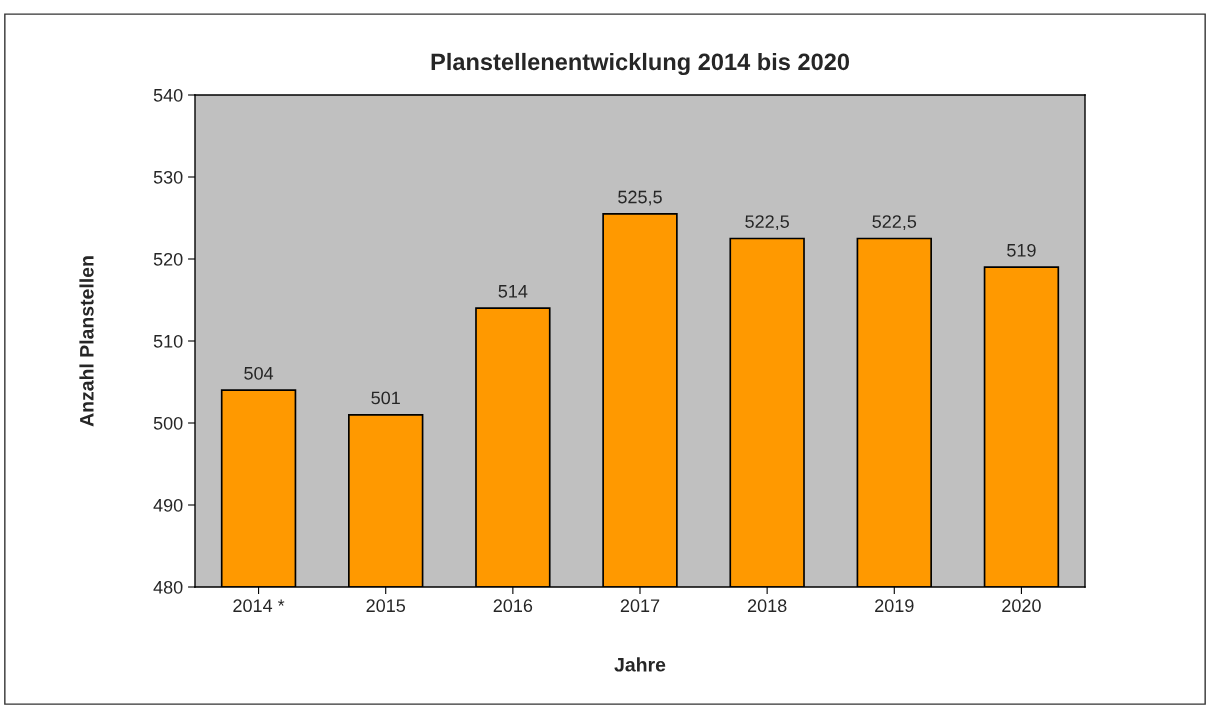 This screenshot has width=1210, height=707. What do you see at coordinates (1021, 250) in the screenshot?
I see `data-label: 519` at bounding box center [1021, 250].